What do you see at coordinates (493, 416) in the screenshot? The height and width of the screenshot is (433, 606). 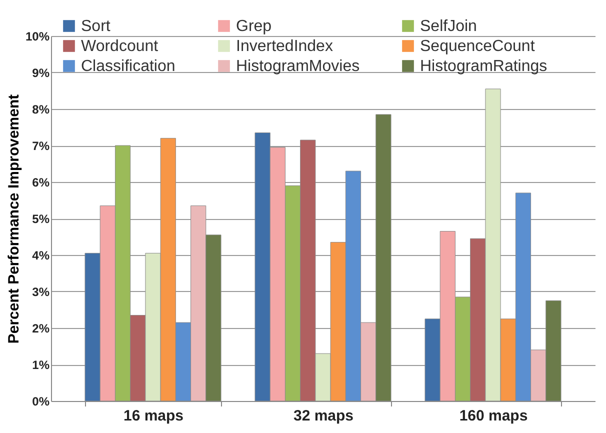 I see `x-tick-label: 160 maps` at bounding box center [493, 416].